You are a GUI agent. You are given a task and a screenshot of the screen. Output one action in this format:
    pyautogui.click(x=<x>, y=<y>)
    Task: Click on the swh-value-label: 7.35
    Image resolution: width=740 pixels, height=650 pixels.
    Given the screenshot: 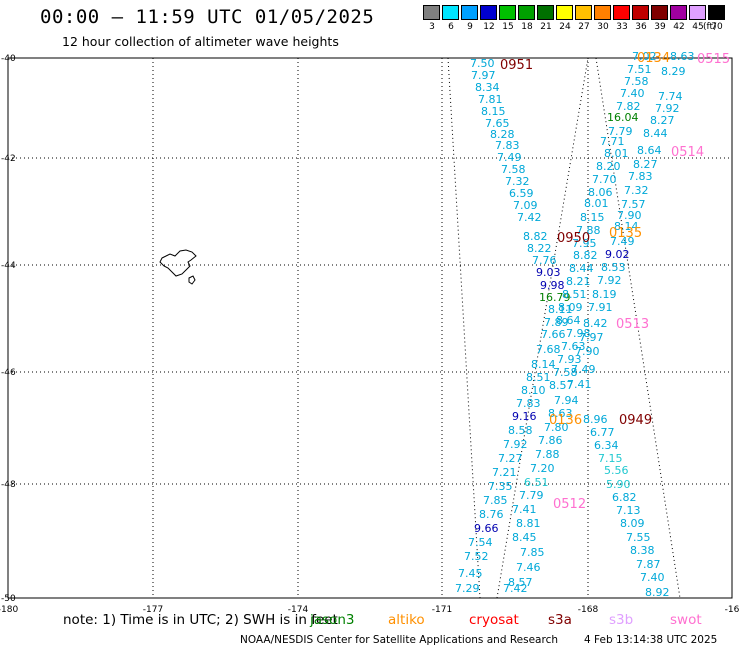 What is the action you would take?
    pyautogui.click(x=500, y=486)
    